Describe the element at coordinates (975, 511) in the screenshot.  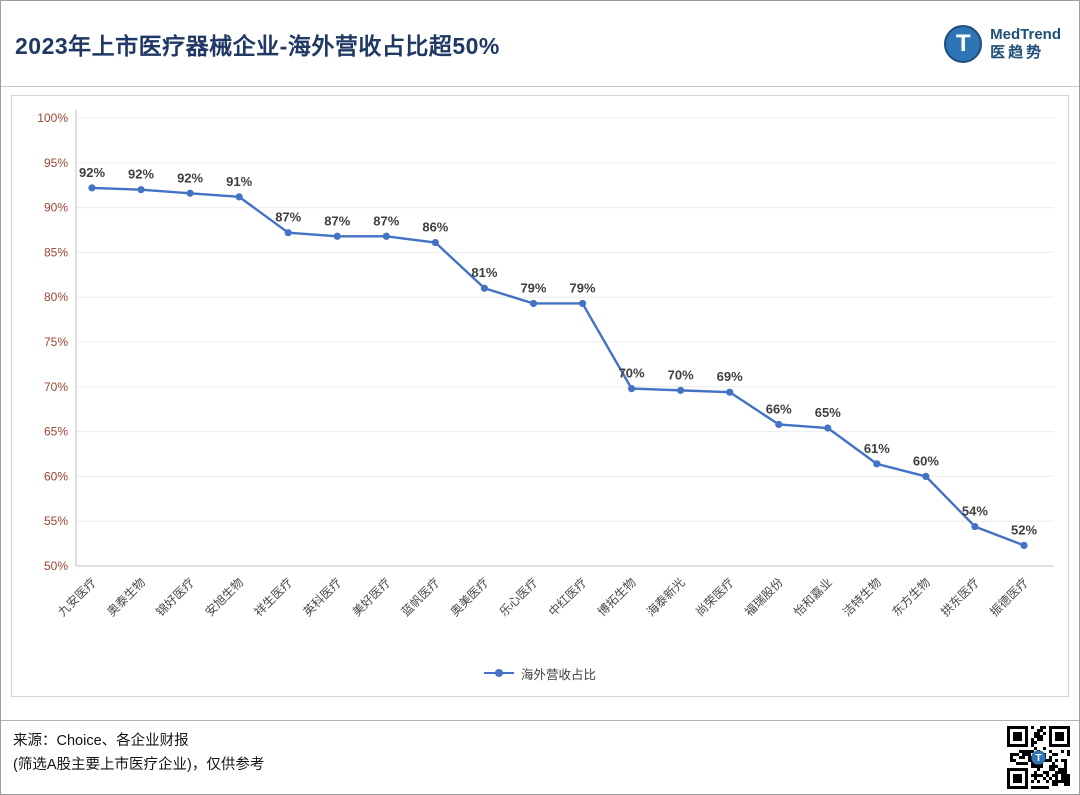
I see `data-label: 54%` at that location.